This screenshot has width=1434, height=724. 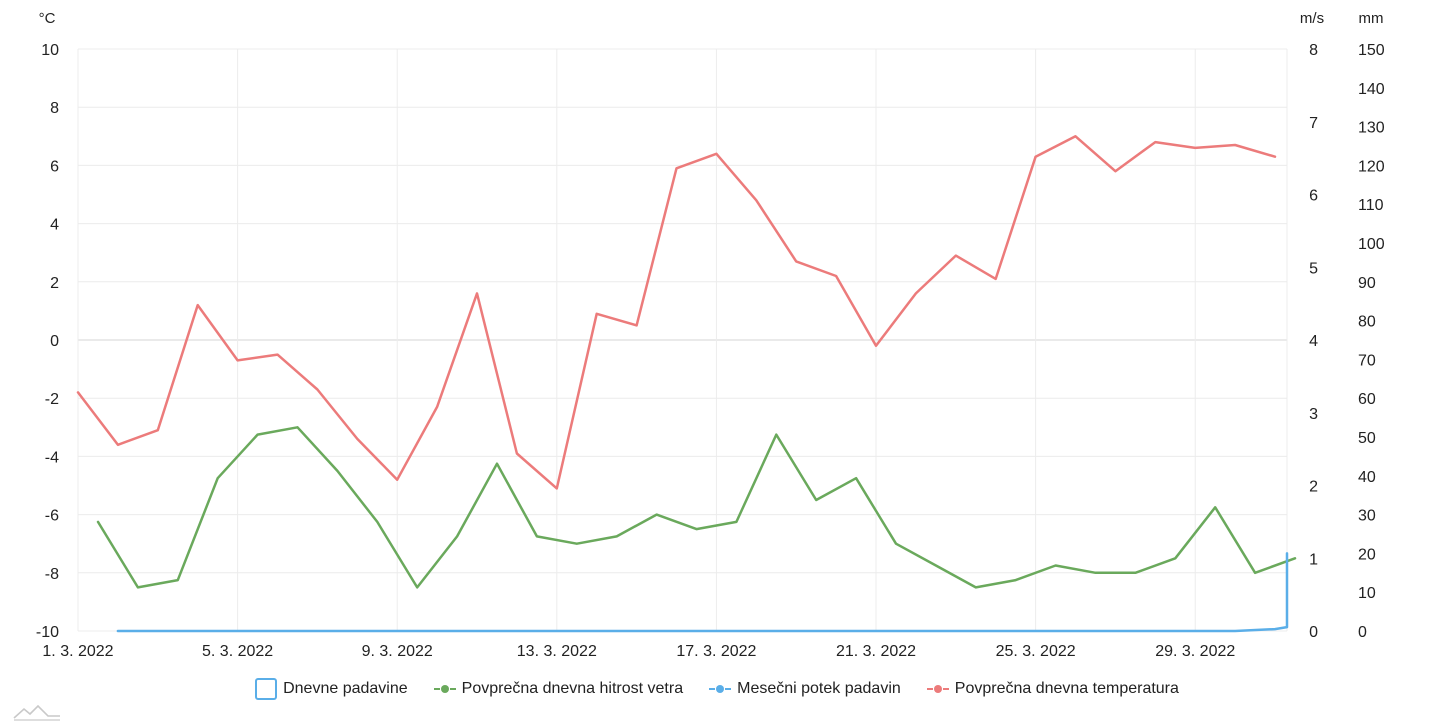 What do you see at coordinates (1313, 632) in the screenshot?
I see `y-tick-label-wind: 0` at bounding box center [1313, 632].